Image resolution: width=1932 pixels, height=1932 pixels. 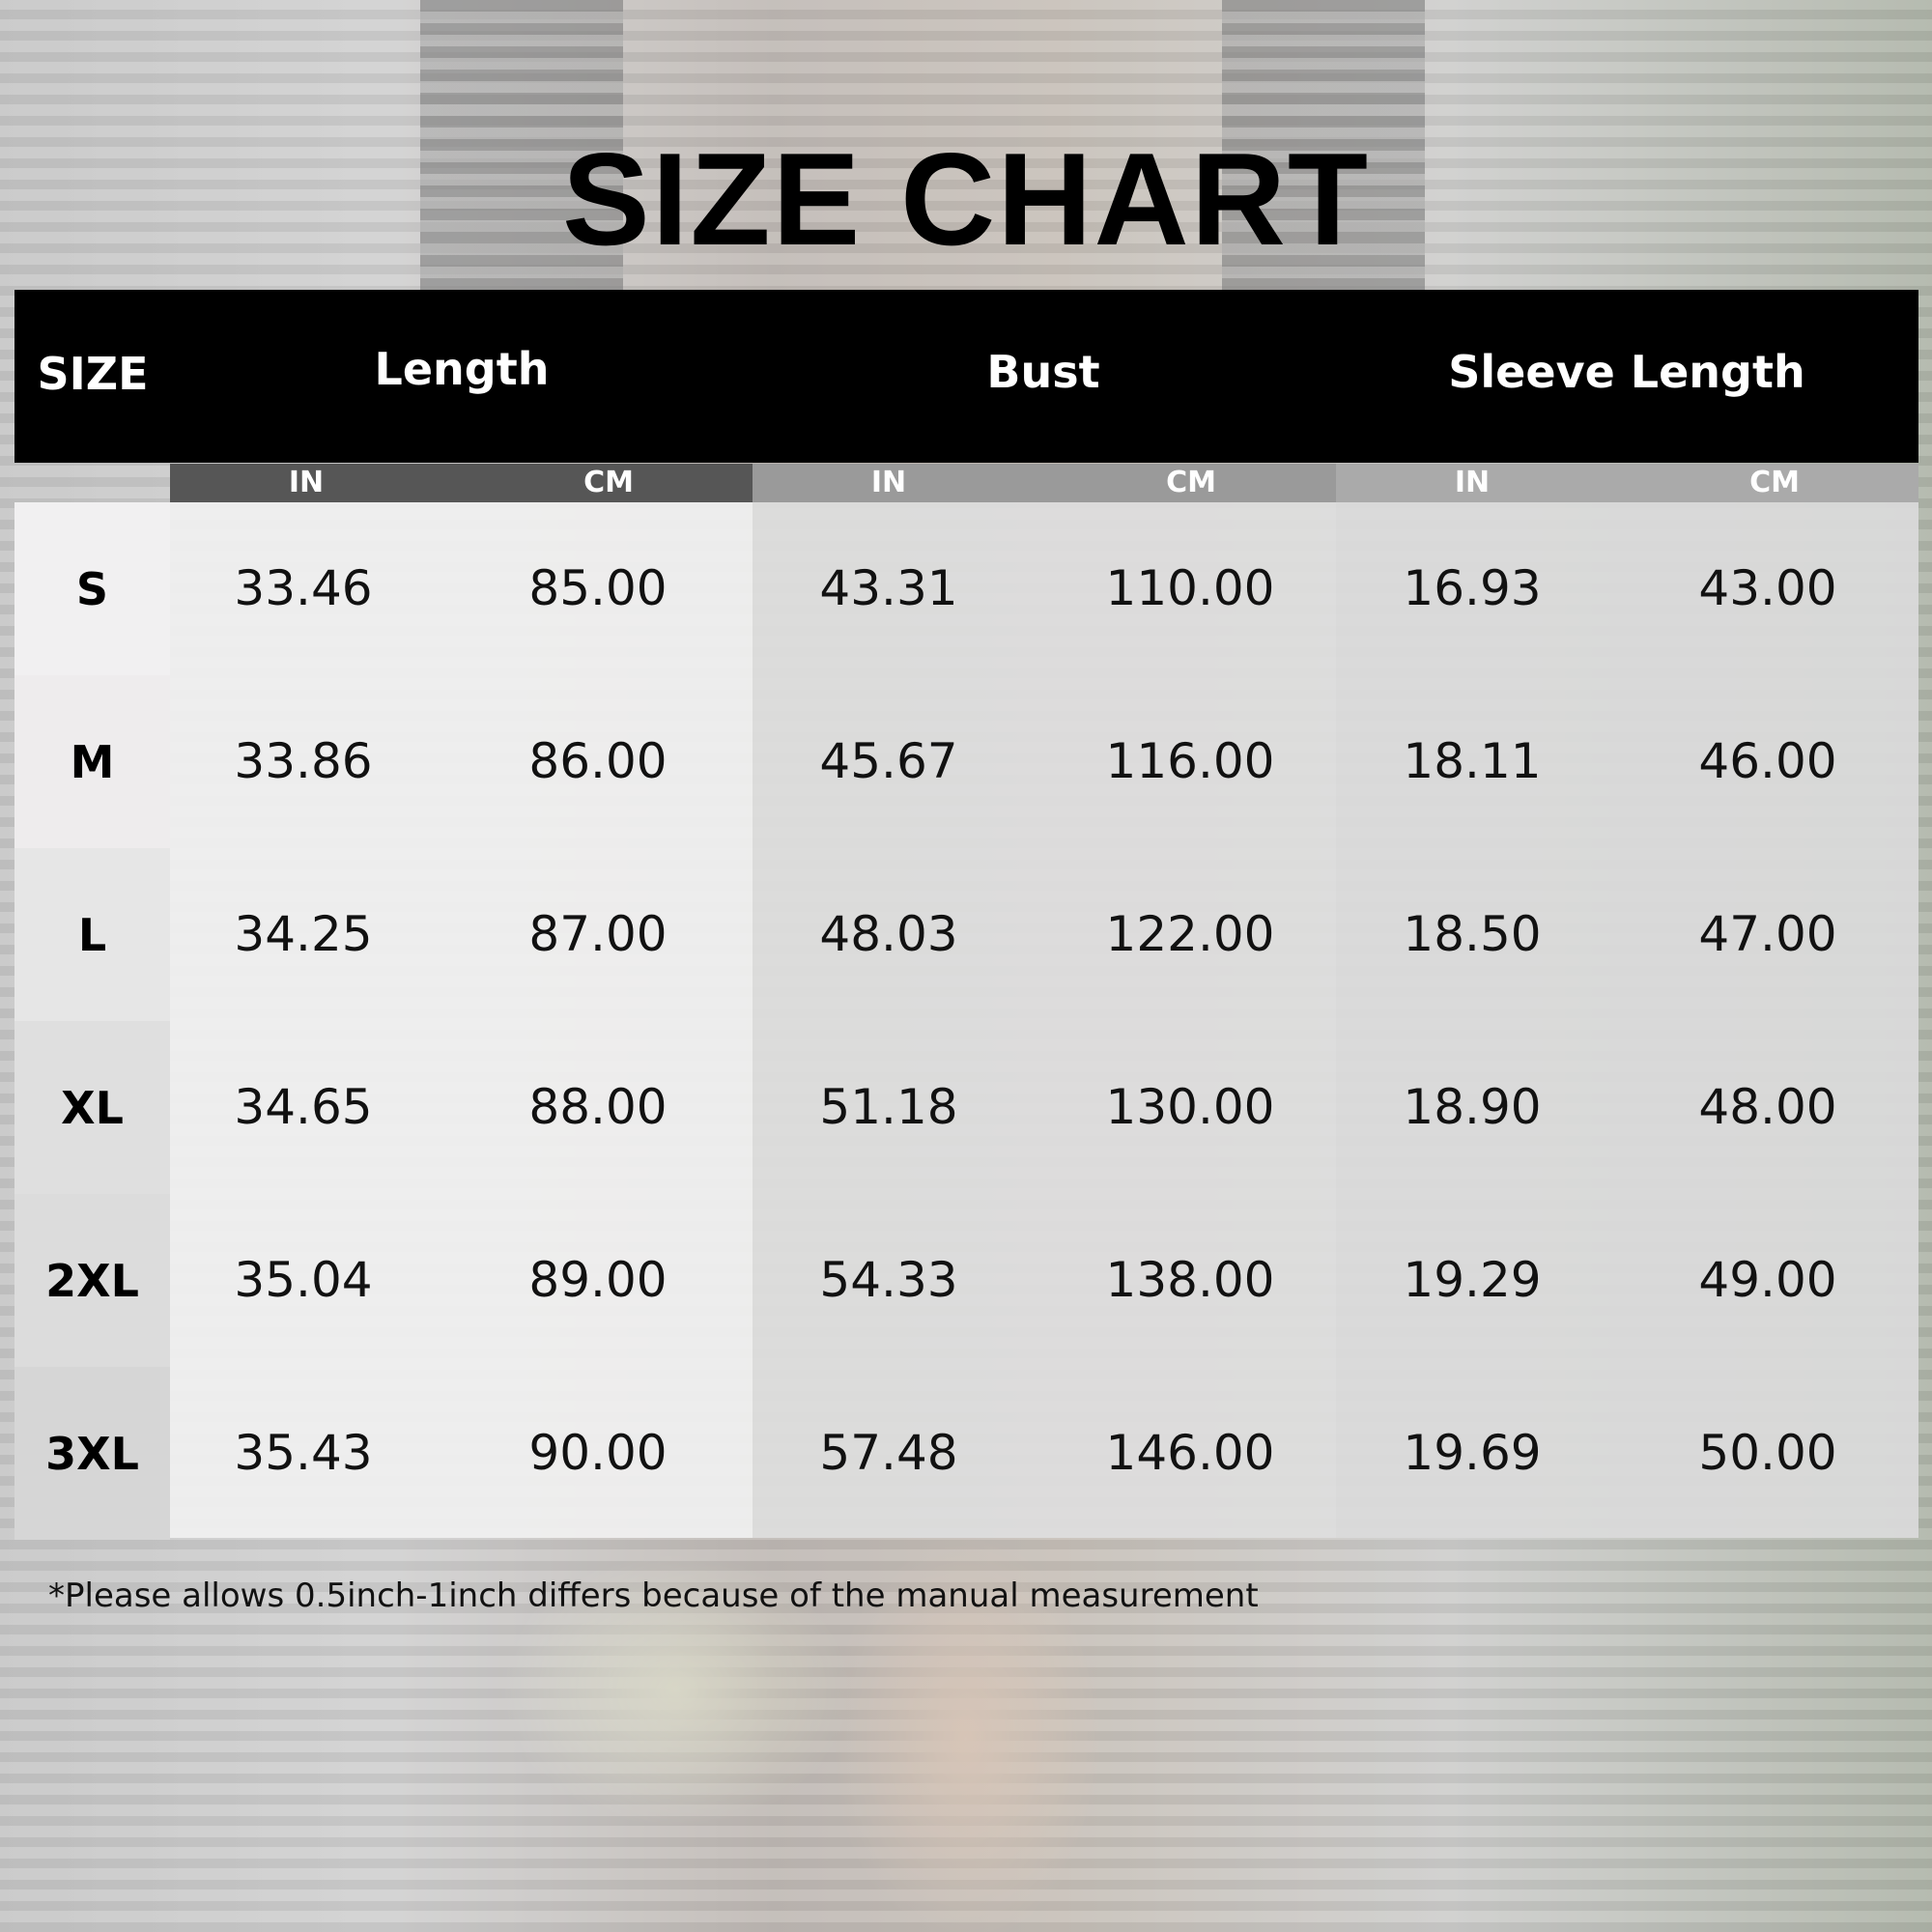 What do you see at coordinates (92, 1280) in the screenshot?
I see `size-cell: 2XL` at bounding box center [92, 1280].